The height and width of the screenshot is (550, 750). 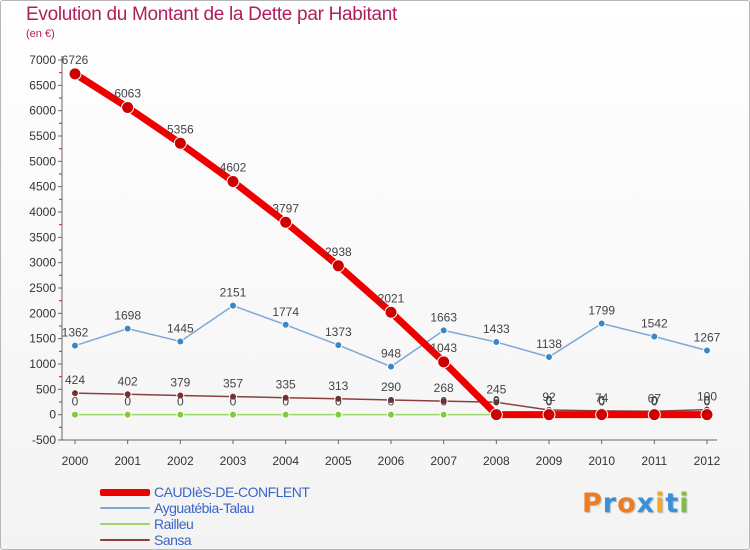 I want to click on legend-label: Railleu, so click(x=174, y=524).